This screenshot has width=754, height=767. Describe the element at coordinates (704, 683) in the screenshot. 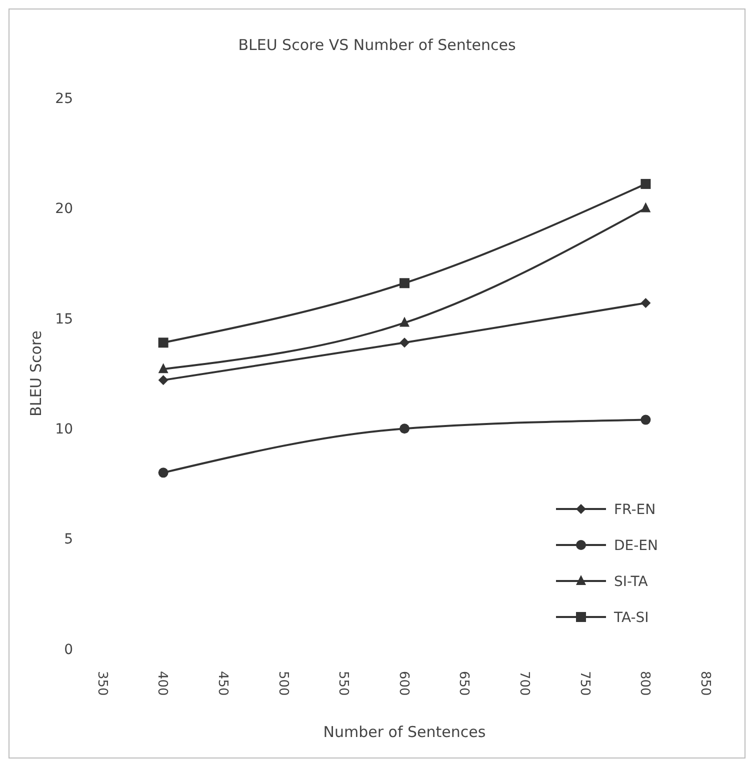

I see `x-tick-label: 850` at that location.